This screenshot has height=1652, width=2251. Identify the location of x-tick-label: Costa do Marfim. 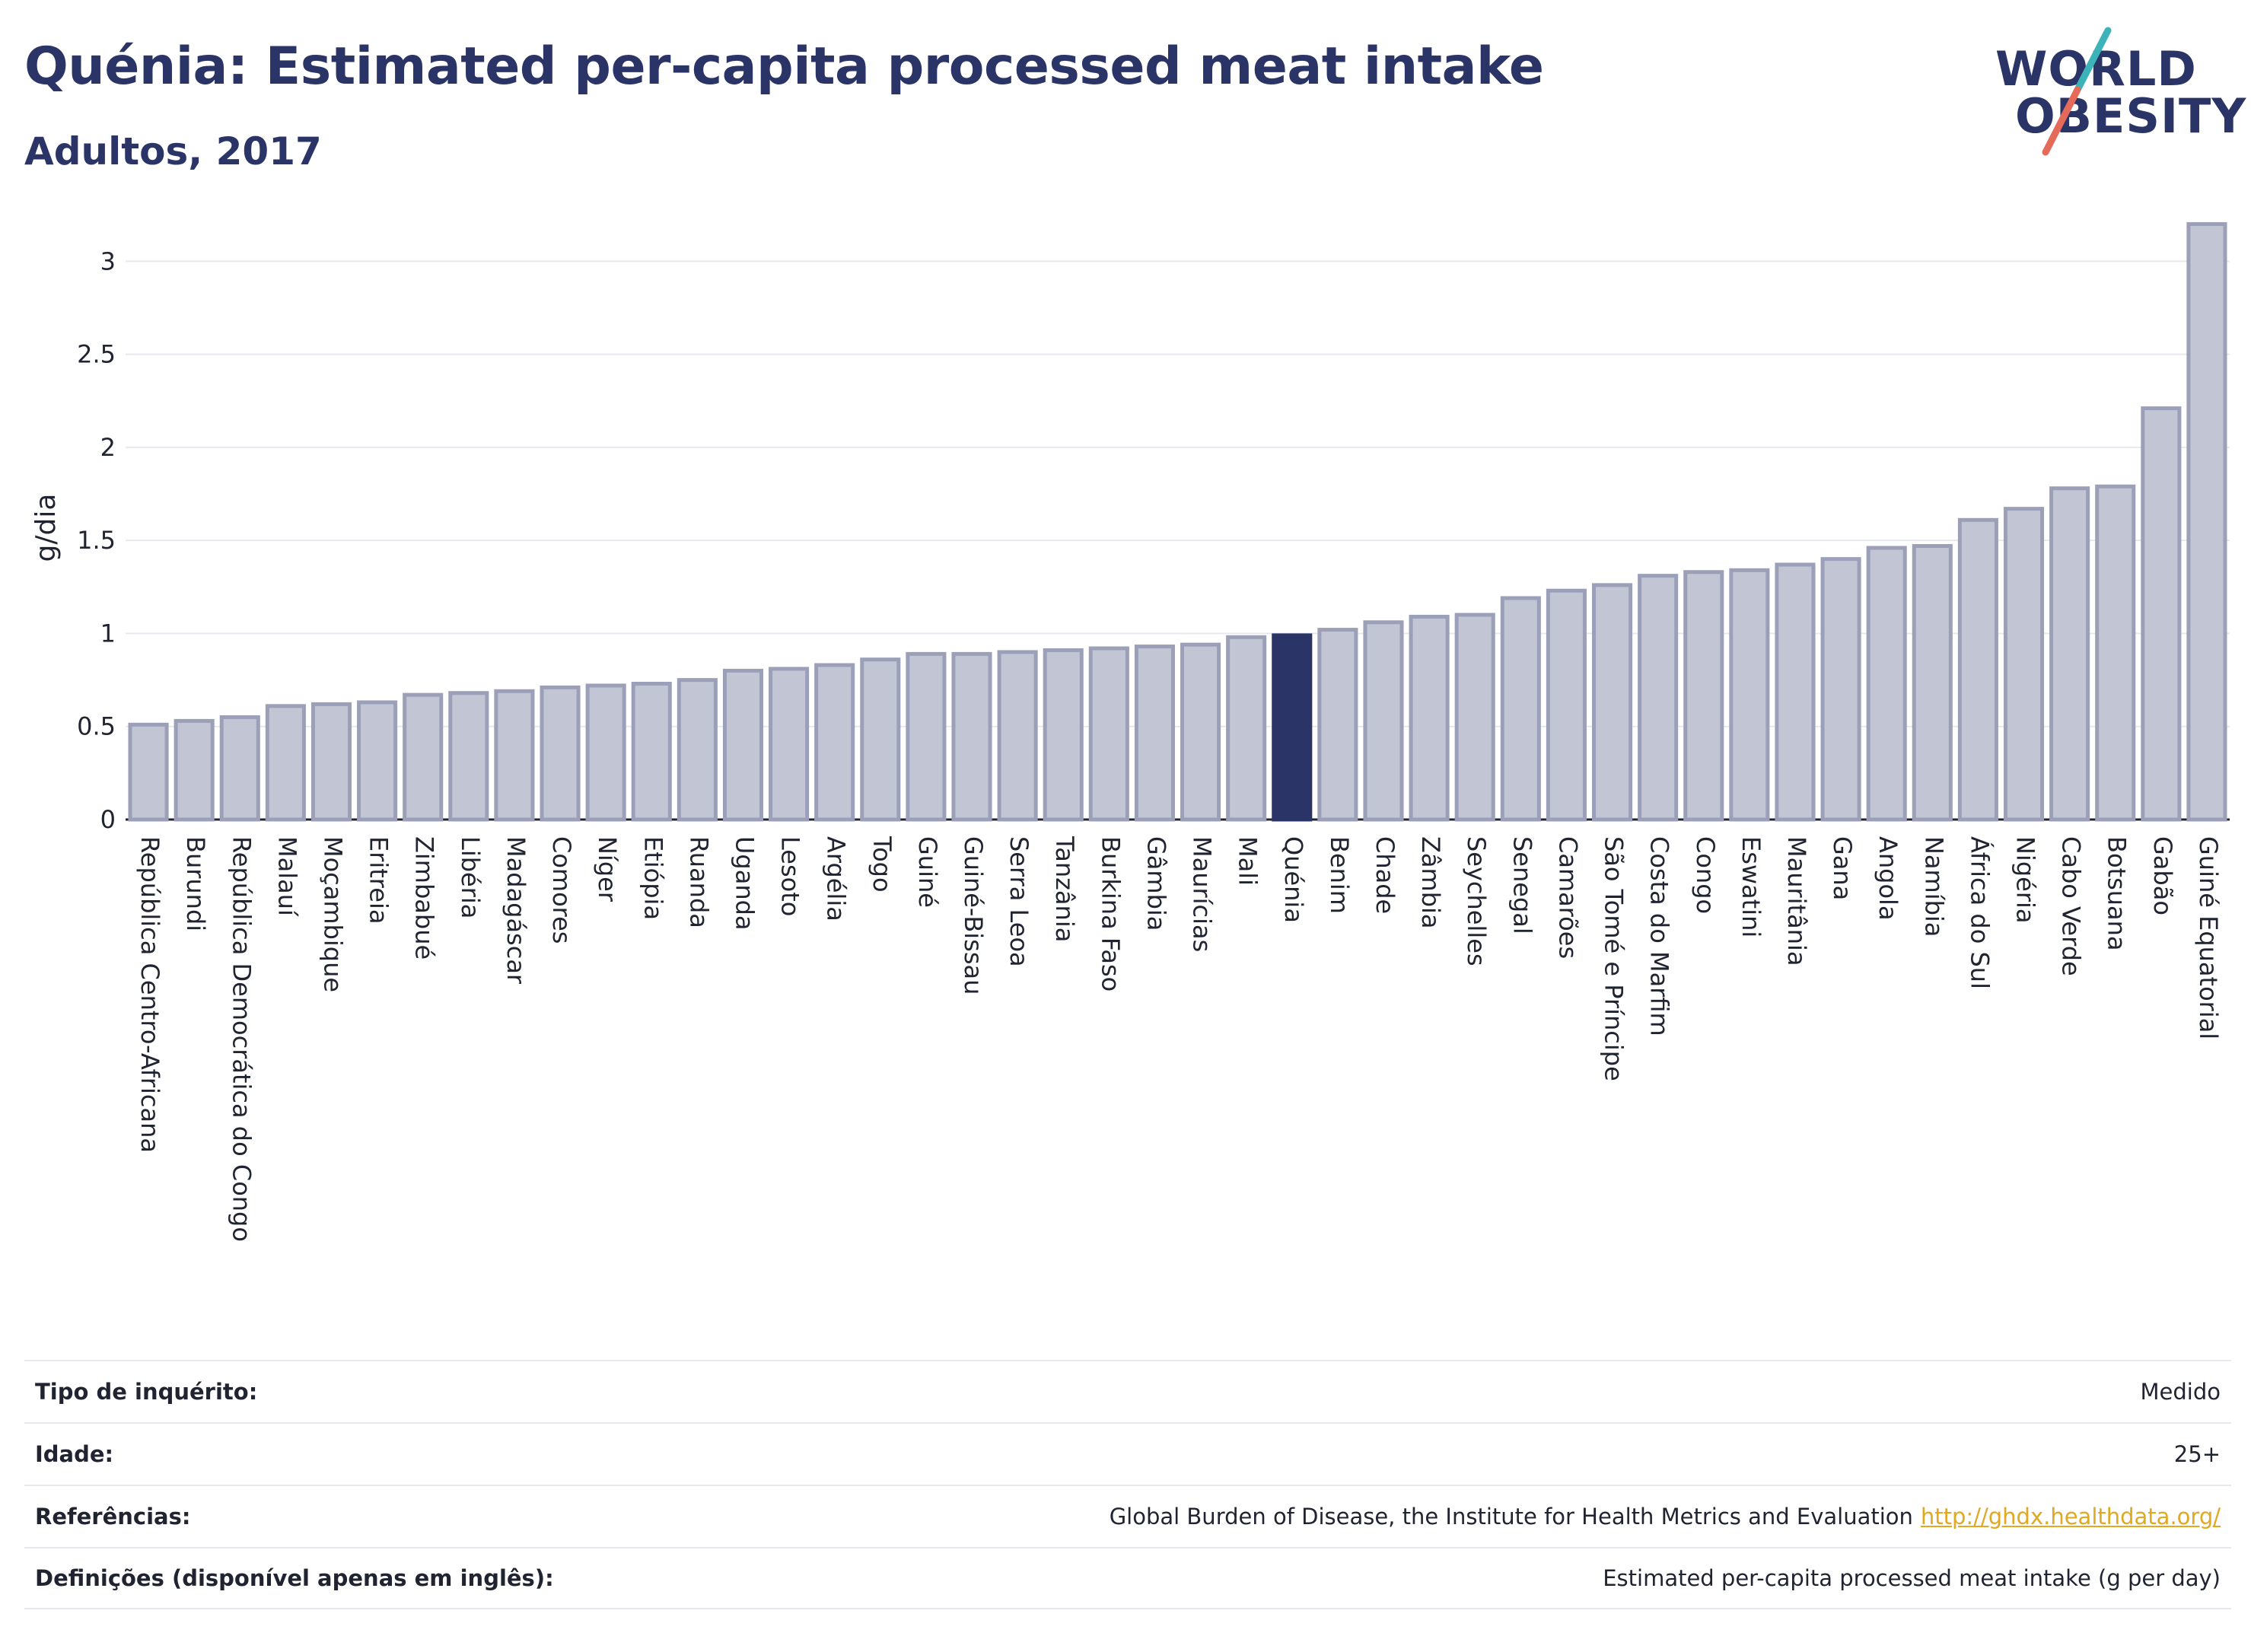
(1659, 936).